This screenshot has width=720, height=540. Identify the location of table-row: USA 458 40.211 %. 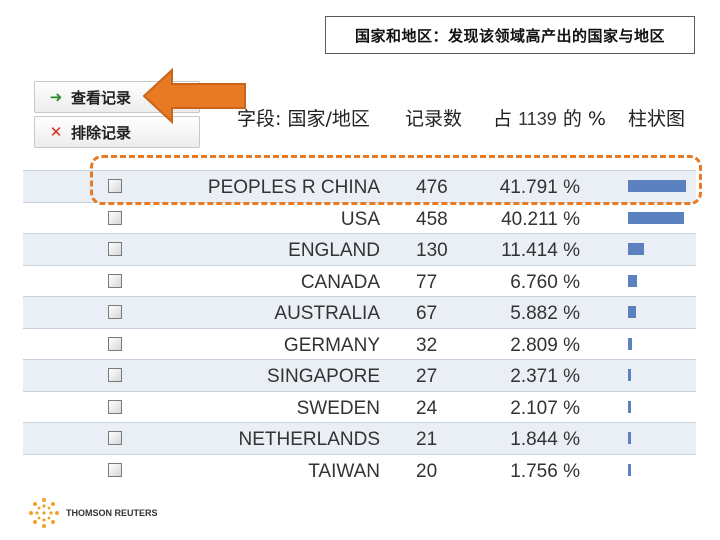
(359, 217).